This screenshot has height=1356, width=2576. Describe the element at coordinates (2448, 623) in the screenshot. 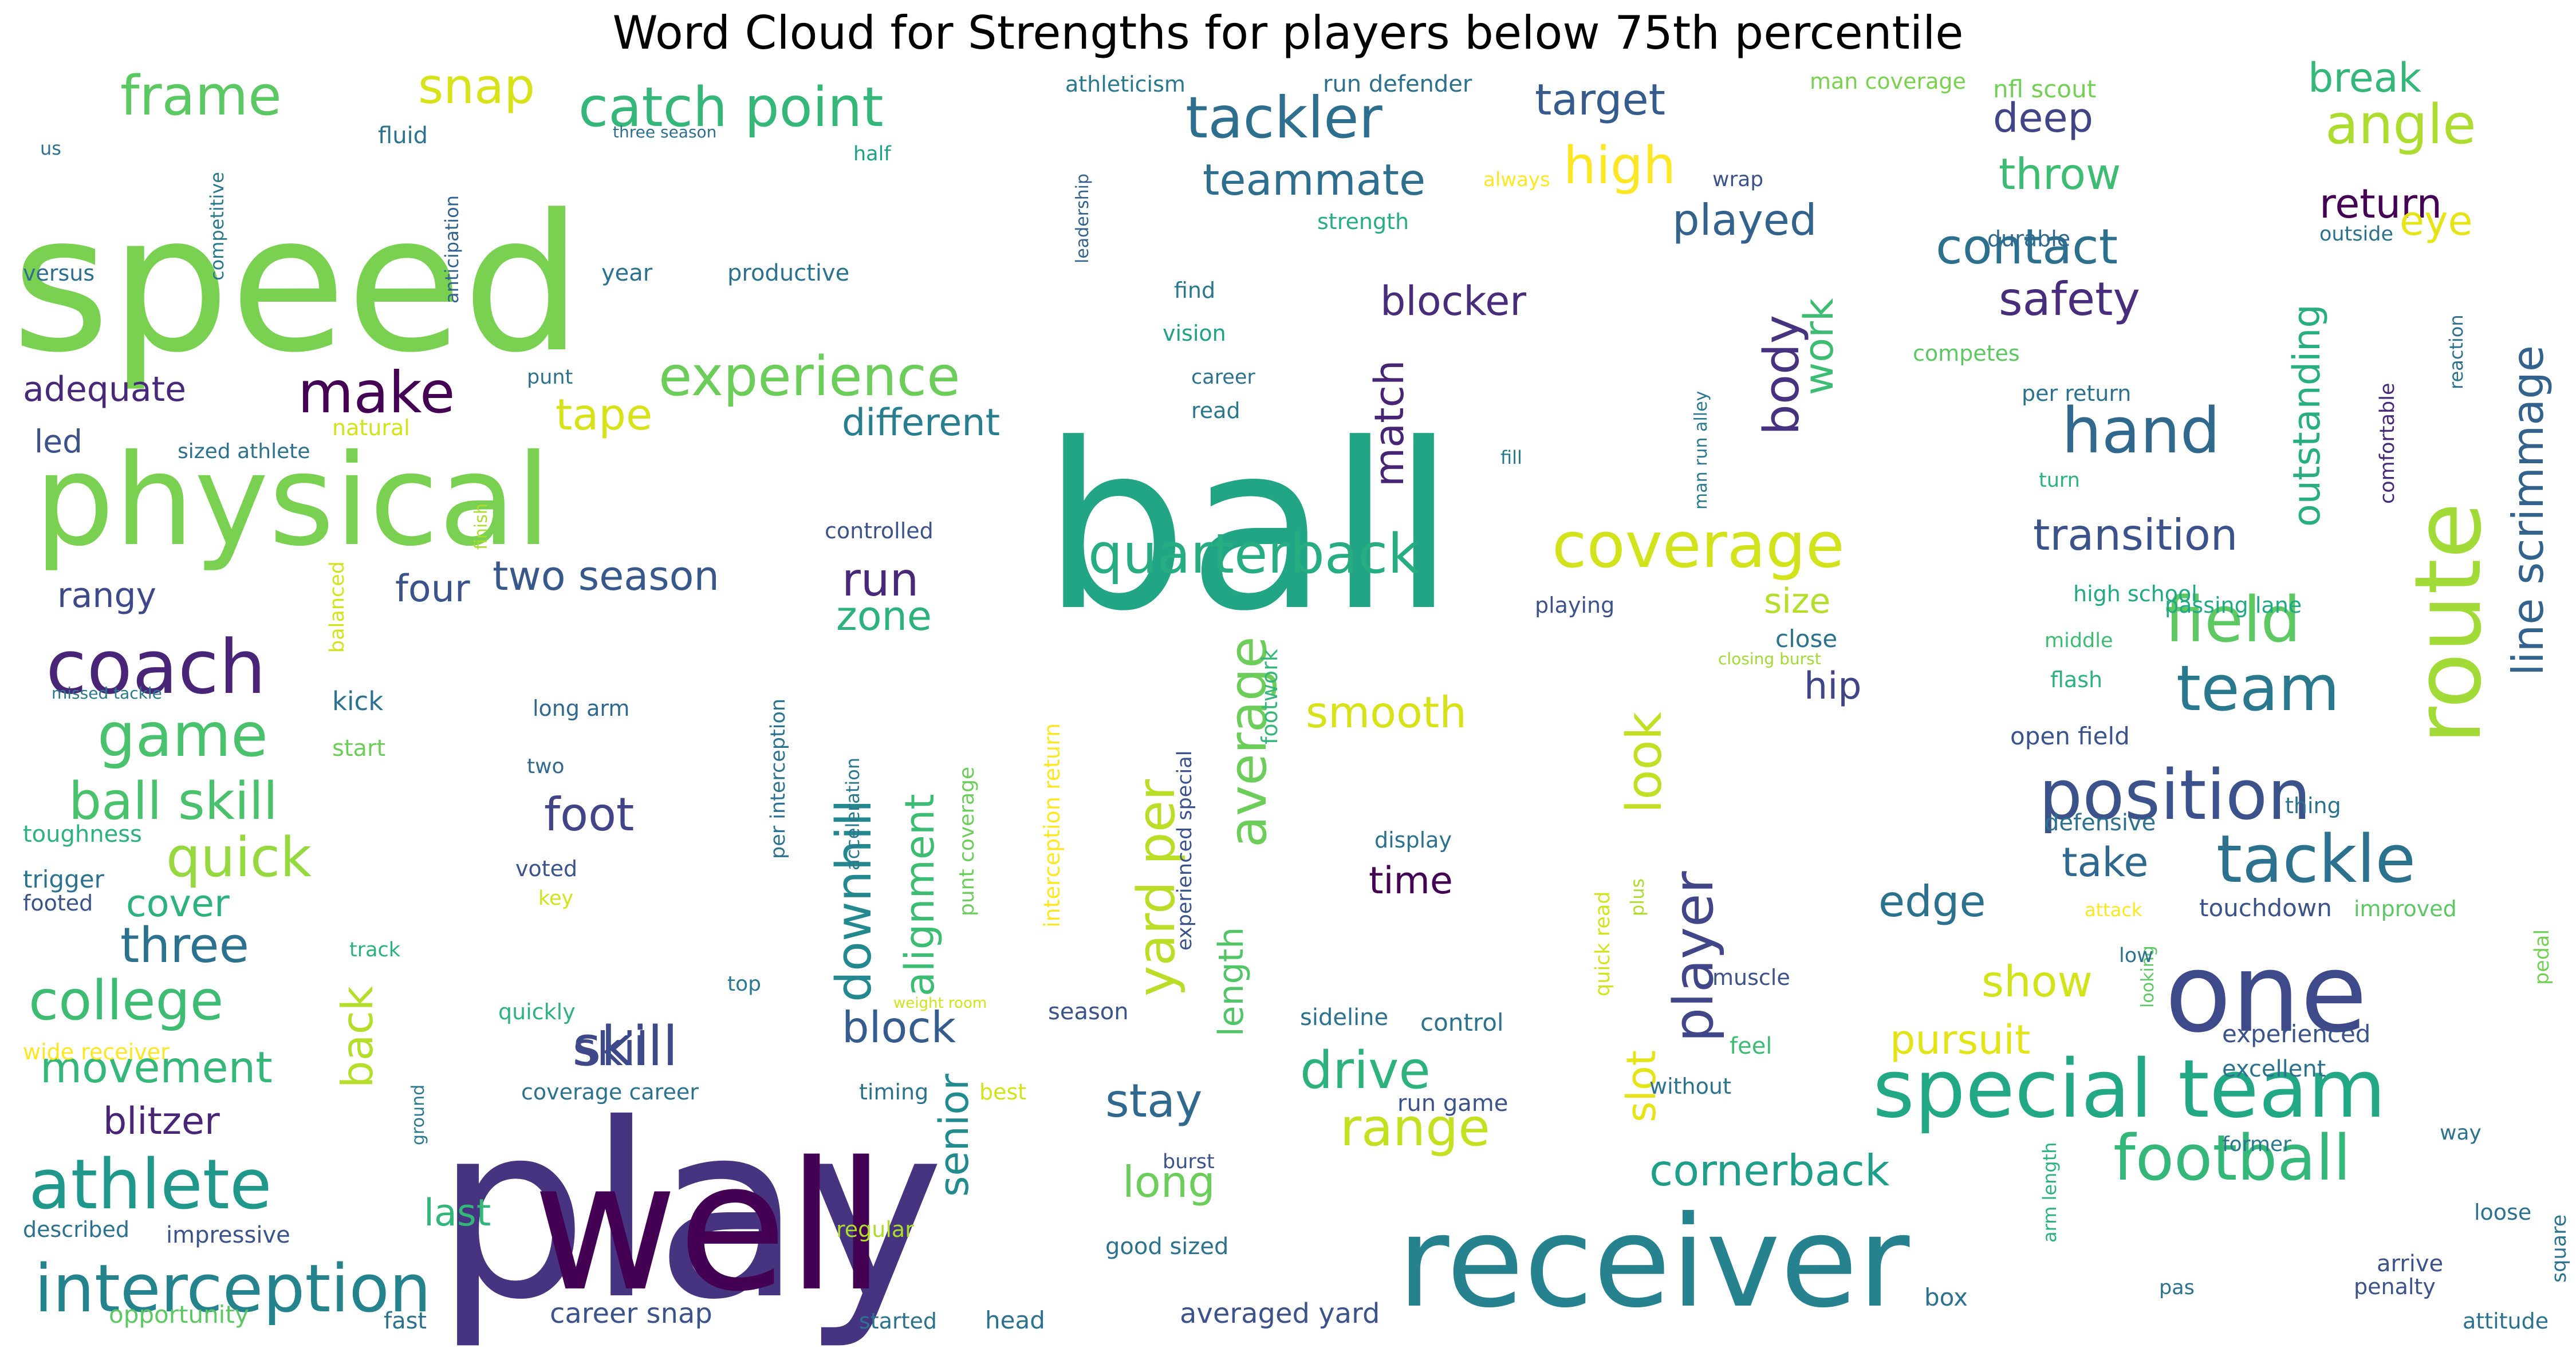

I see `word-route: route` at that location.